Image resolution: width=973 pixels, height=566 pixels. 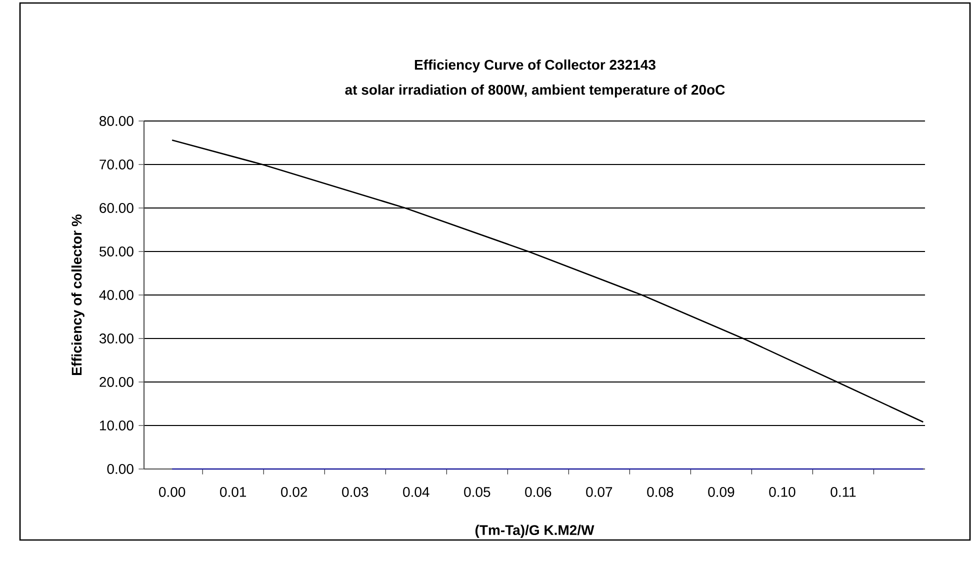 What do you see at coordinates (117, 425) in the screenshot?
I see `y-tick-label: 10.00` at bounding box center [117, 425].